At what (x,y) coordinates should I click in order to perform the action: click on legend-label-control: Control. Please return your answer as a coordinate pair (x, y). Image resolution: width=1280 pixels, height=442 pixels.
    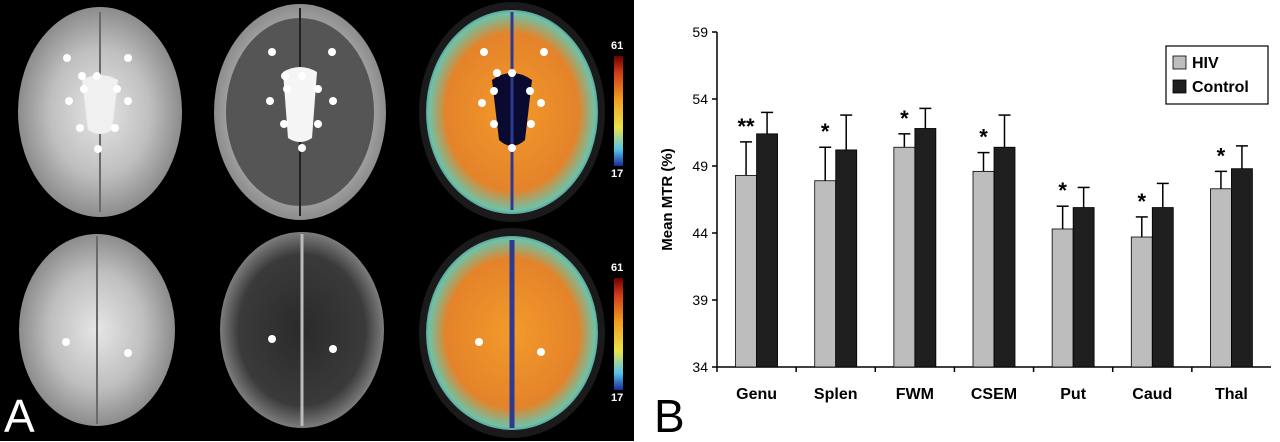
    Looking at the image, I should click on (1220, 87).